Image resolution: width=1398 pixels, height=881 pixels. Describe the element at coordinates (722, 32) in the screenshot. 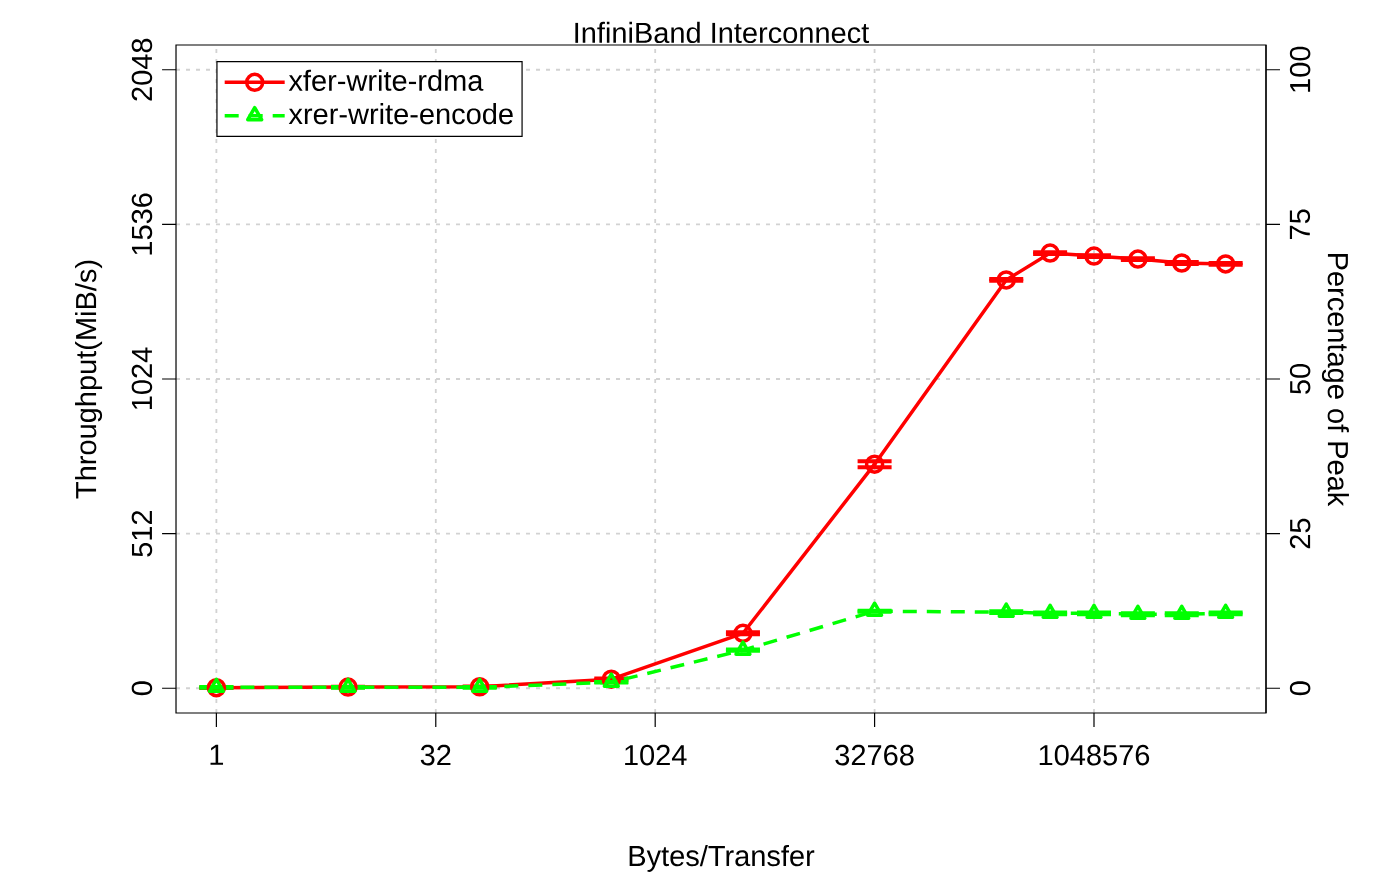

I see `chart-title: InfiniBand Interconnect` at that location.